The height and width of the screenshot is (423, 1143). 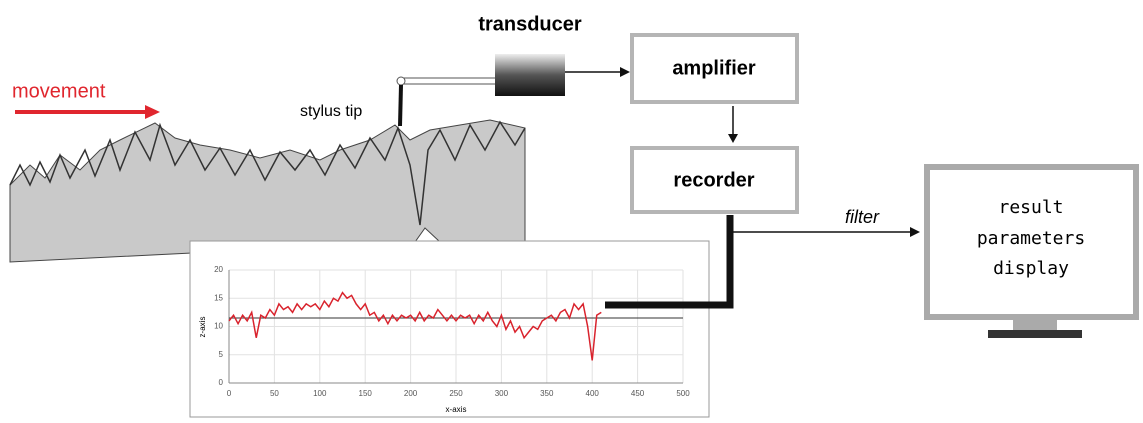 What do you see at coordinates (221, 382) in the screenshot?
I see `y-tick-label: 0` at bounding box center [221, 382].